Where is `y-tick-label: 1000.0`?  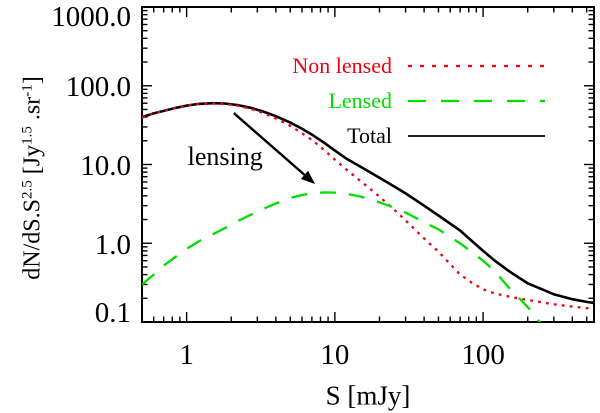 y-tick-label: 1000.0 is located at coordinates (91, 16).